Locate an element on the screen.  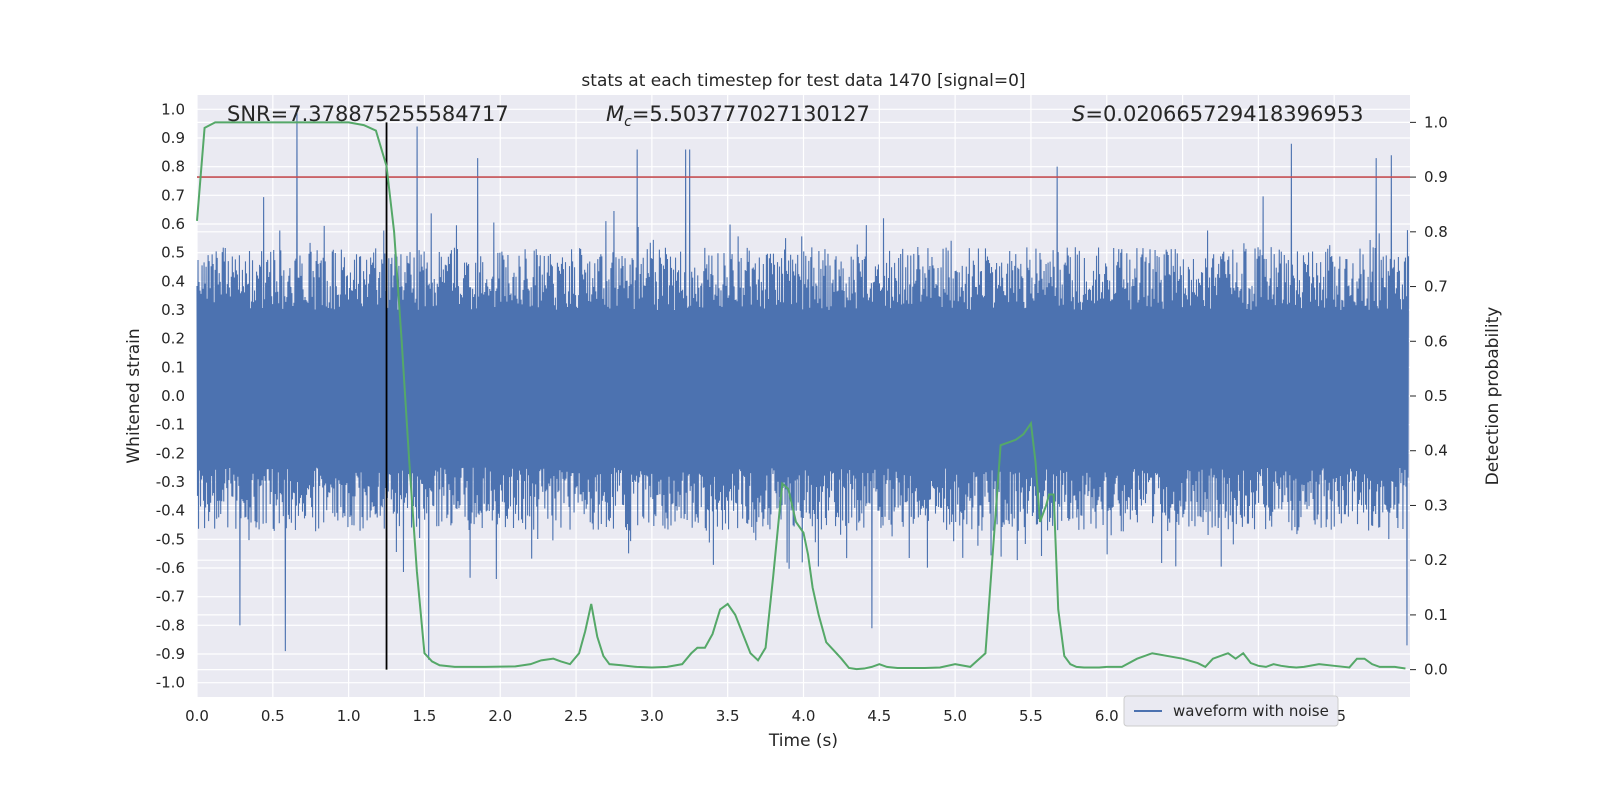
x-tick-label: 5.0 is located at coordinates (955, 716).